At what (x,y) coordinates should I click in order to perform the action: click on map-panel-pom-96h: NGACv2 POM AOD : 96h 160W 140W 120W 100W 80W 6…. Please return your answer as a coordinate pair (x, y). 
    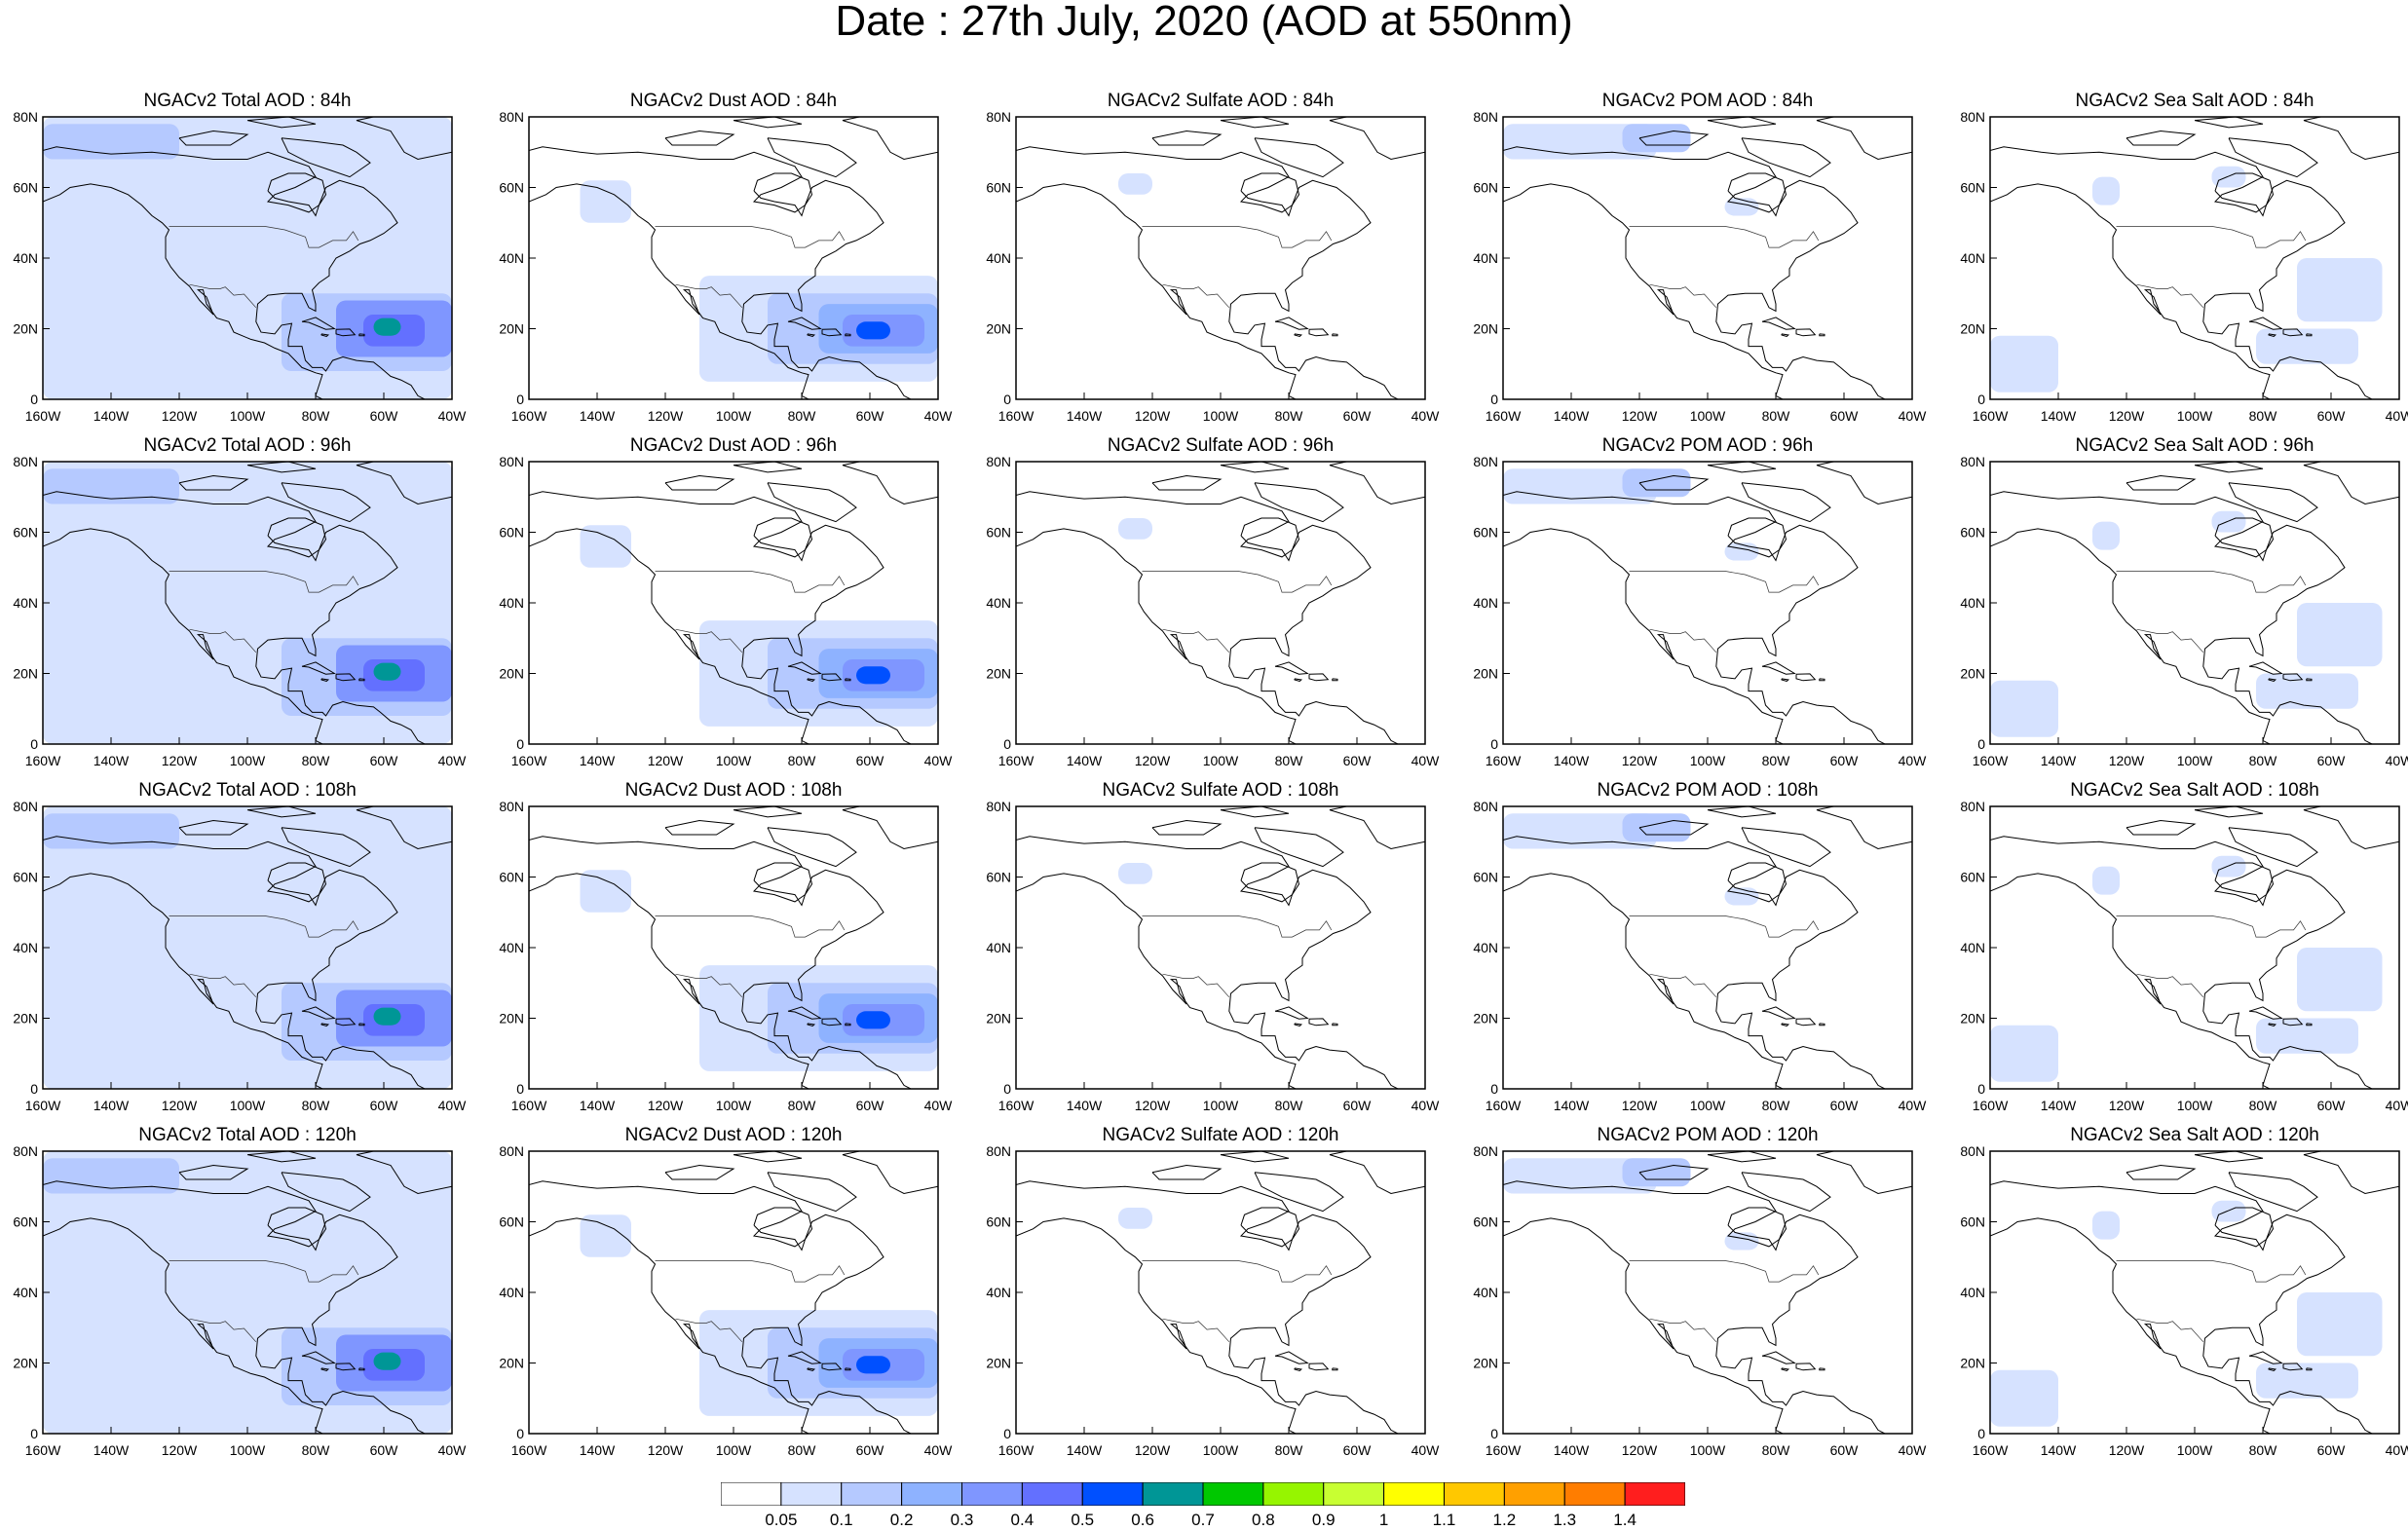
    Looking at the image, I should click on (1700, 601).